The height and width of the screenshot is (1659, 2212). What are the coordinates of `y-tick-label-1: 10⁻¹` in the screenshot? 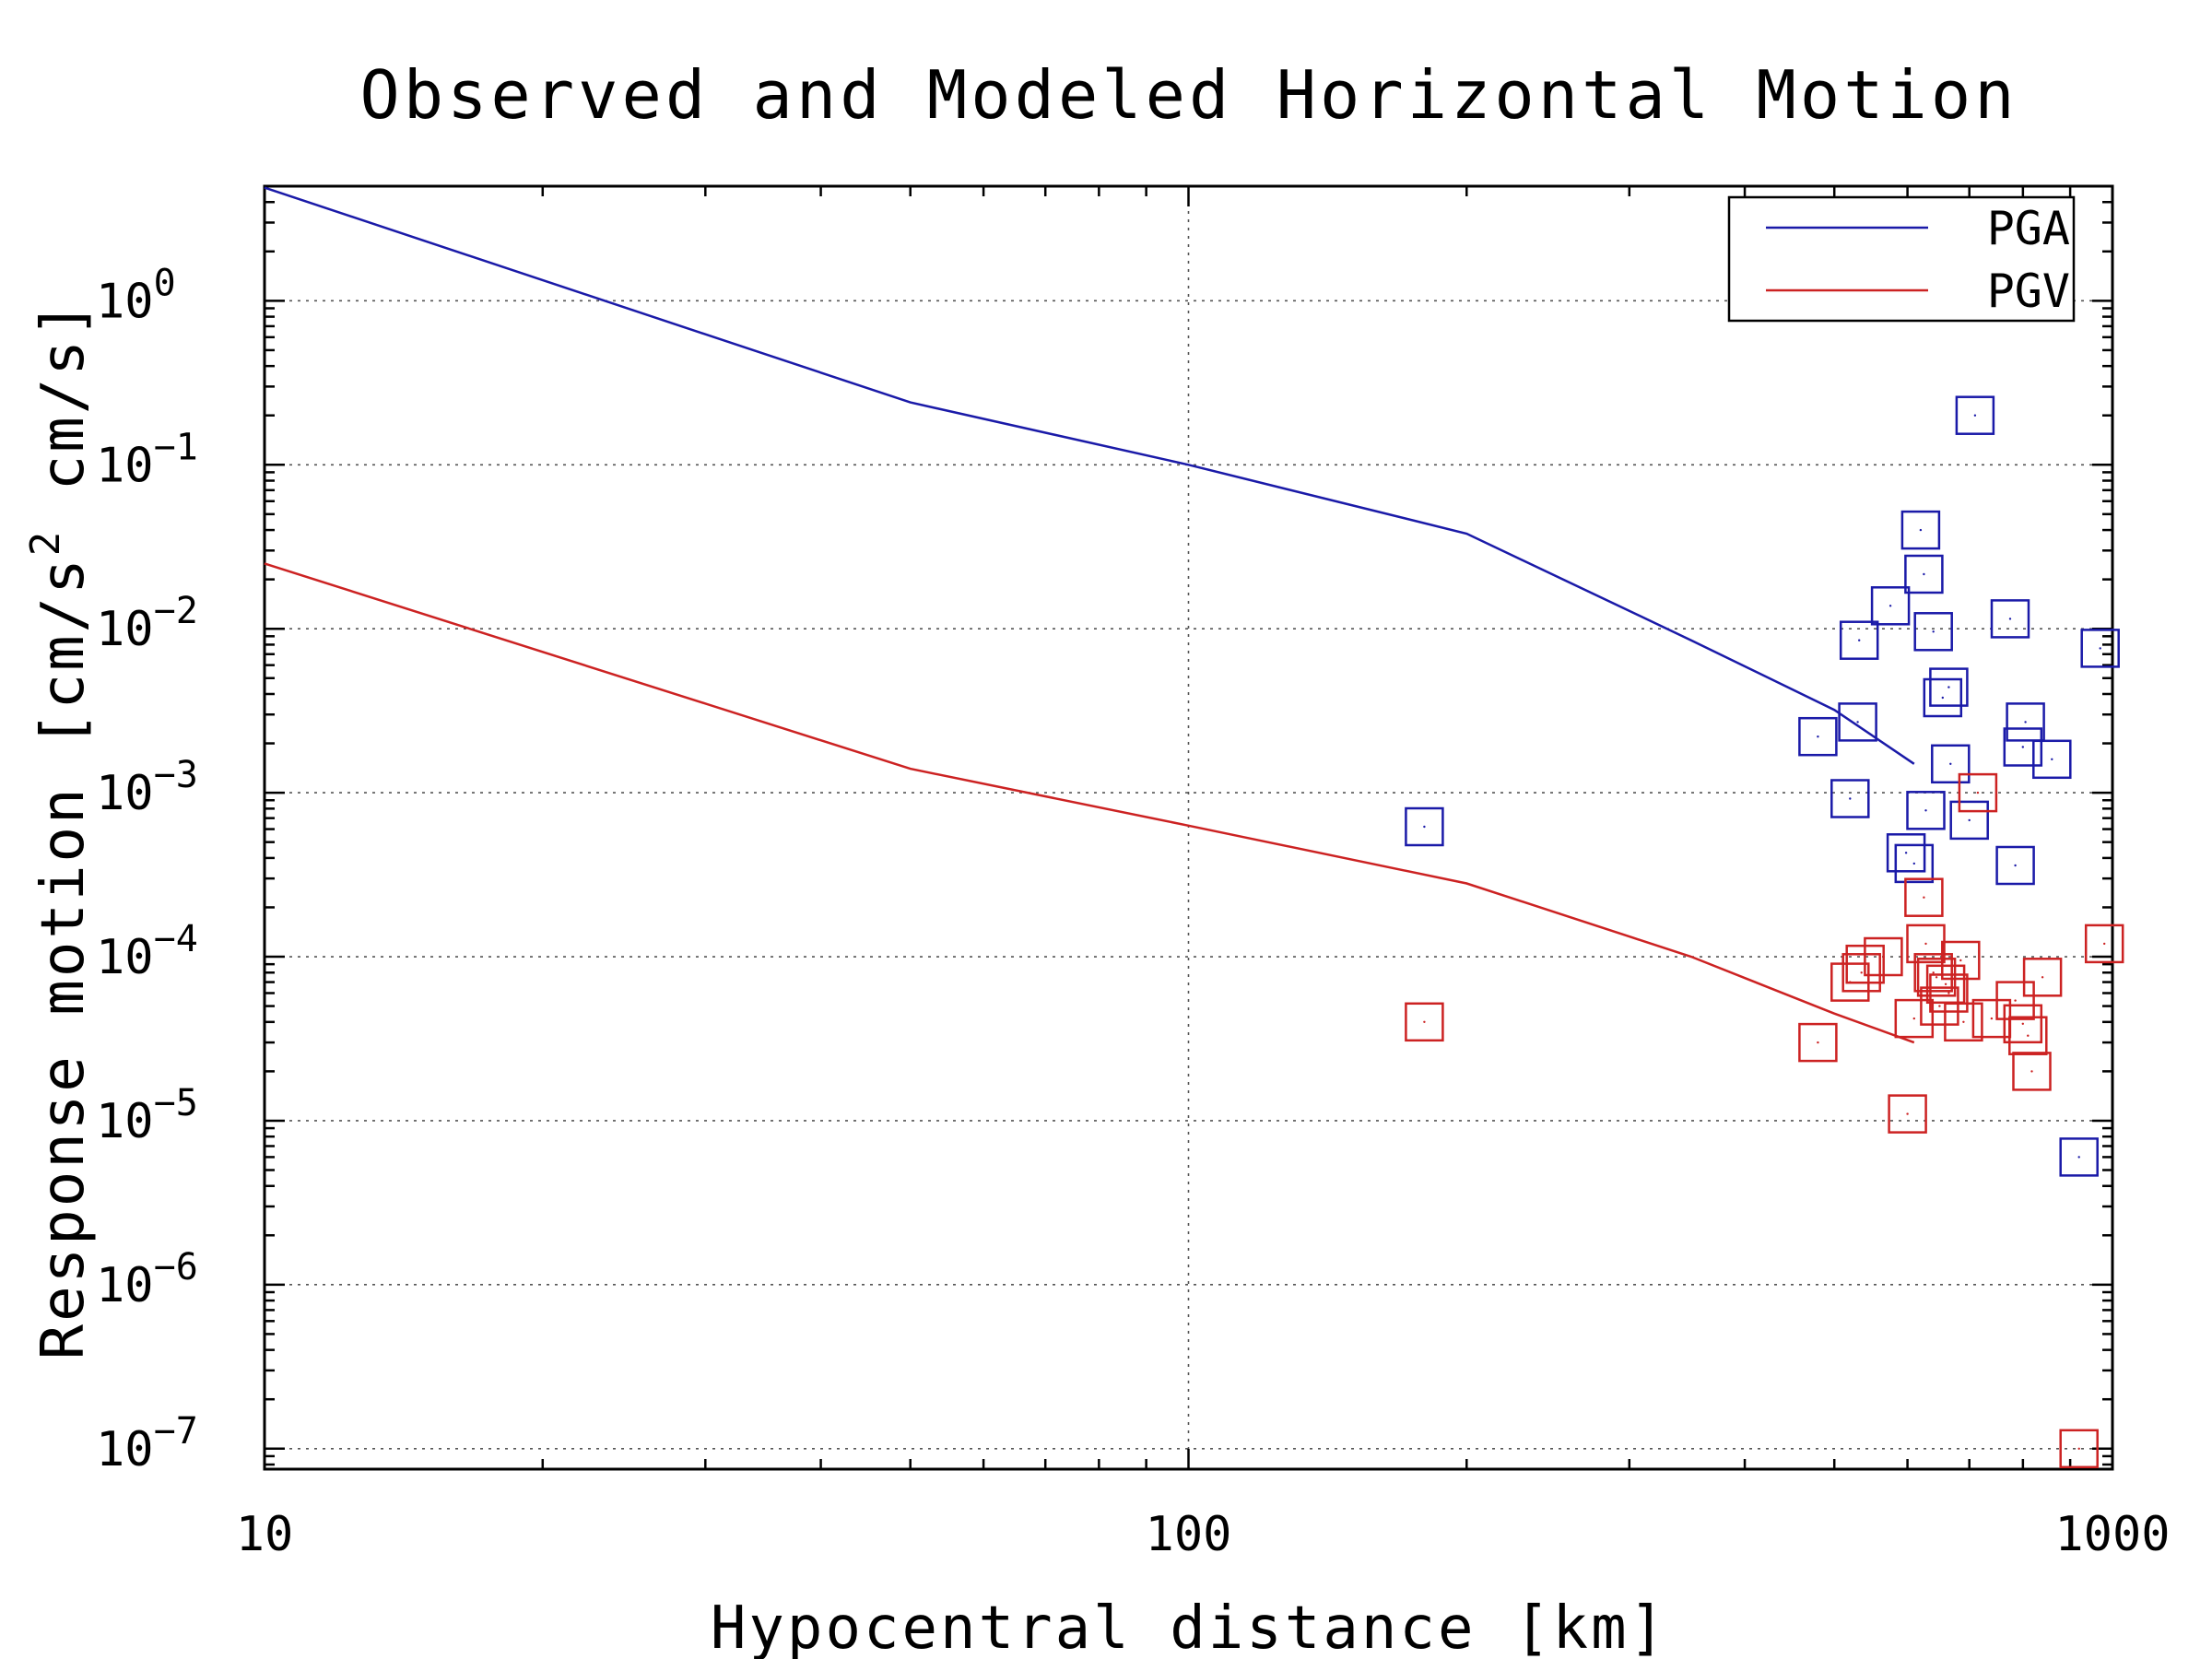 It's located at (147, 459).